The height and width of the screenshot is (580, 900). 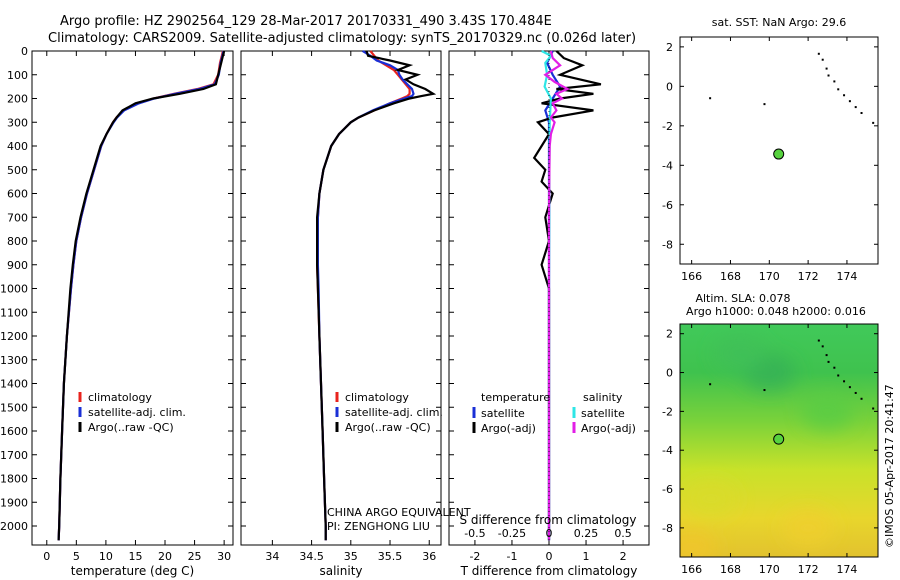 What do you see at coordinates (667, 489) in the screenshot?
I see `sla-map-ytick-label: -6` at bounding box center [667, 489].